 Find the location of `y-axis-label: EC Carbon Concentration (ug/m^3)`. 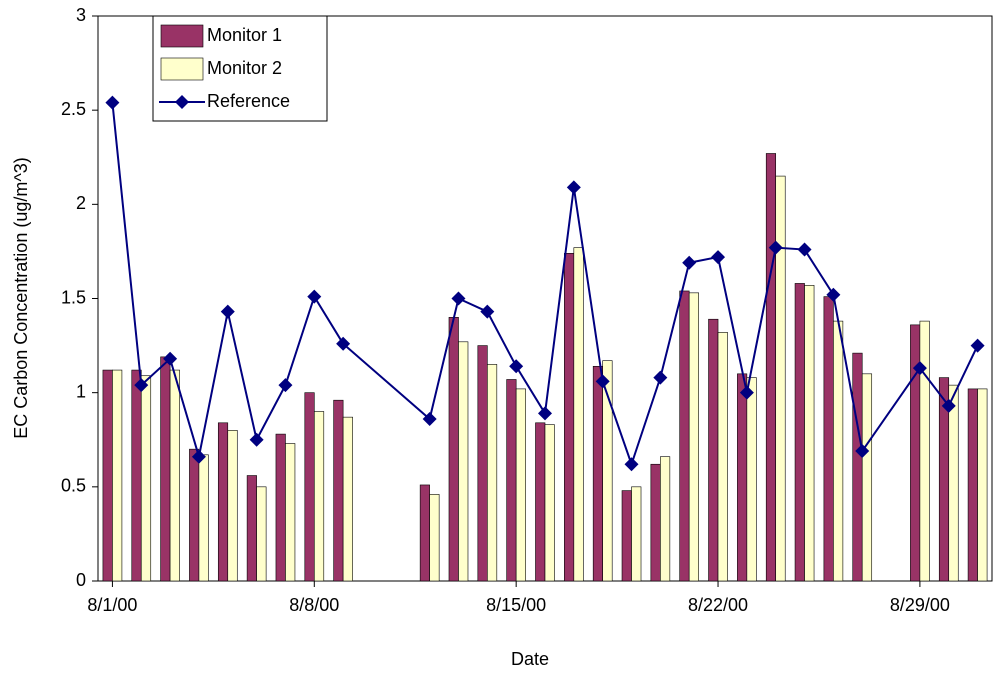

y-axis-label: EC Carbon Concentration (ug/m^3) is located at coordinates (21, 298).